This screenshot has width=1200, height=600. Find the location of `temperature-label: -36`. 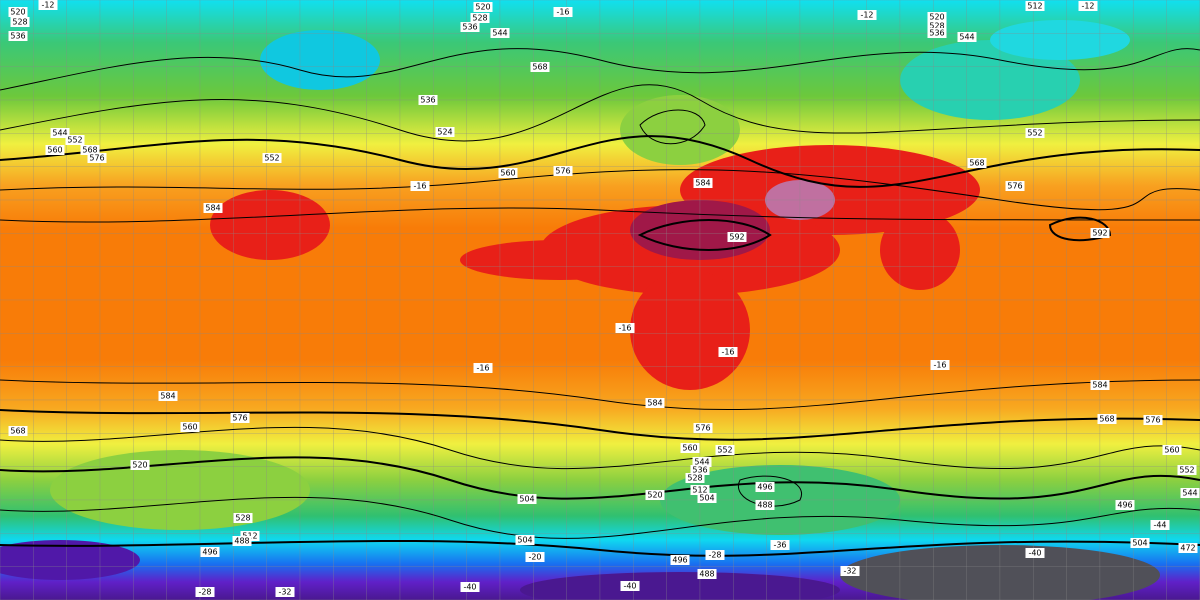

temperature-label: -36 is located at coordinates (779, 545).